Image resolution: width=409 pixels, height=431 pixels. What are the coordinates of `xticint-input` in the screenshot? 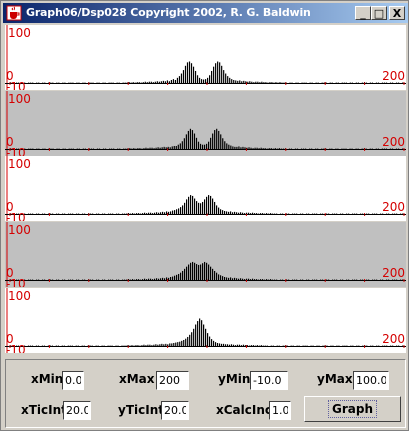 It's located at (77, 410).